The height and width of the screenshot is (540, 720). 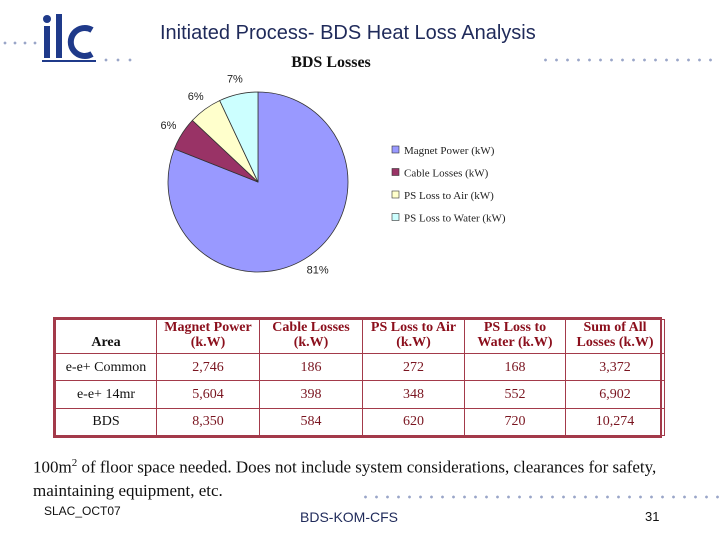 I want to click on page-number: 31, so click(x=652, y=516).